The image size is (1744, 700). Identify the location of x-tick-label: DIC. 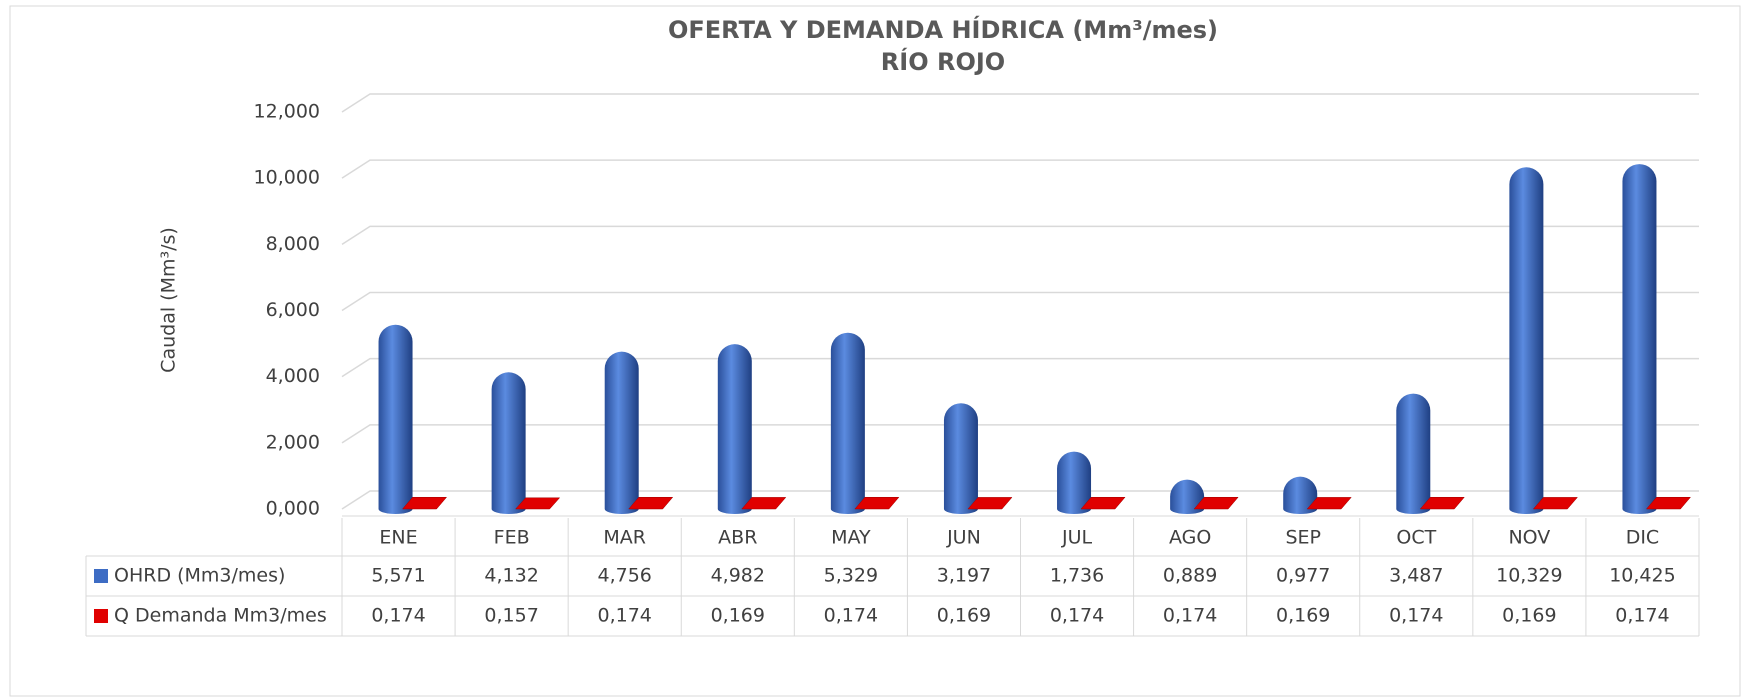
(1643, 538).